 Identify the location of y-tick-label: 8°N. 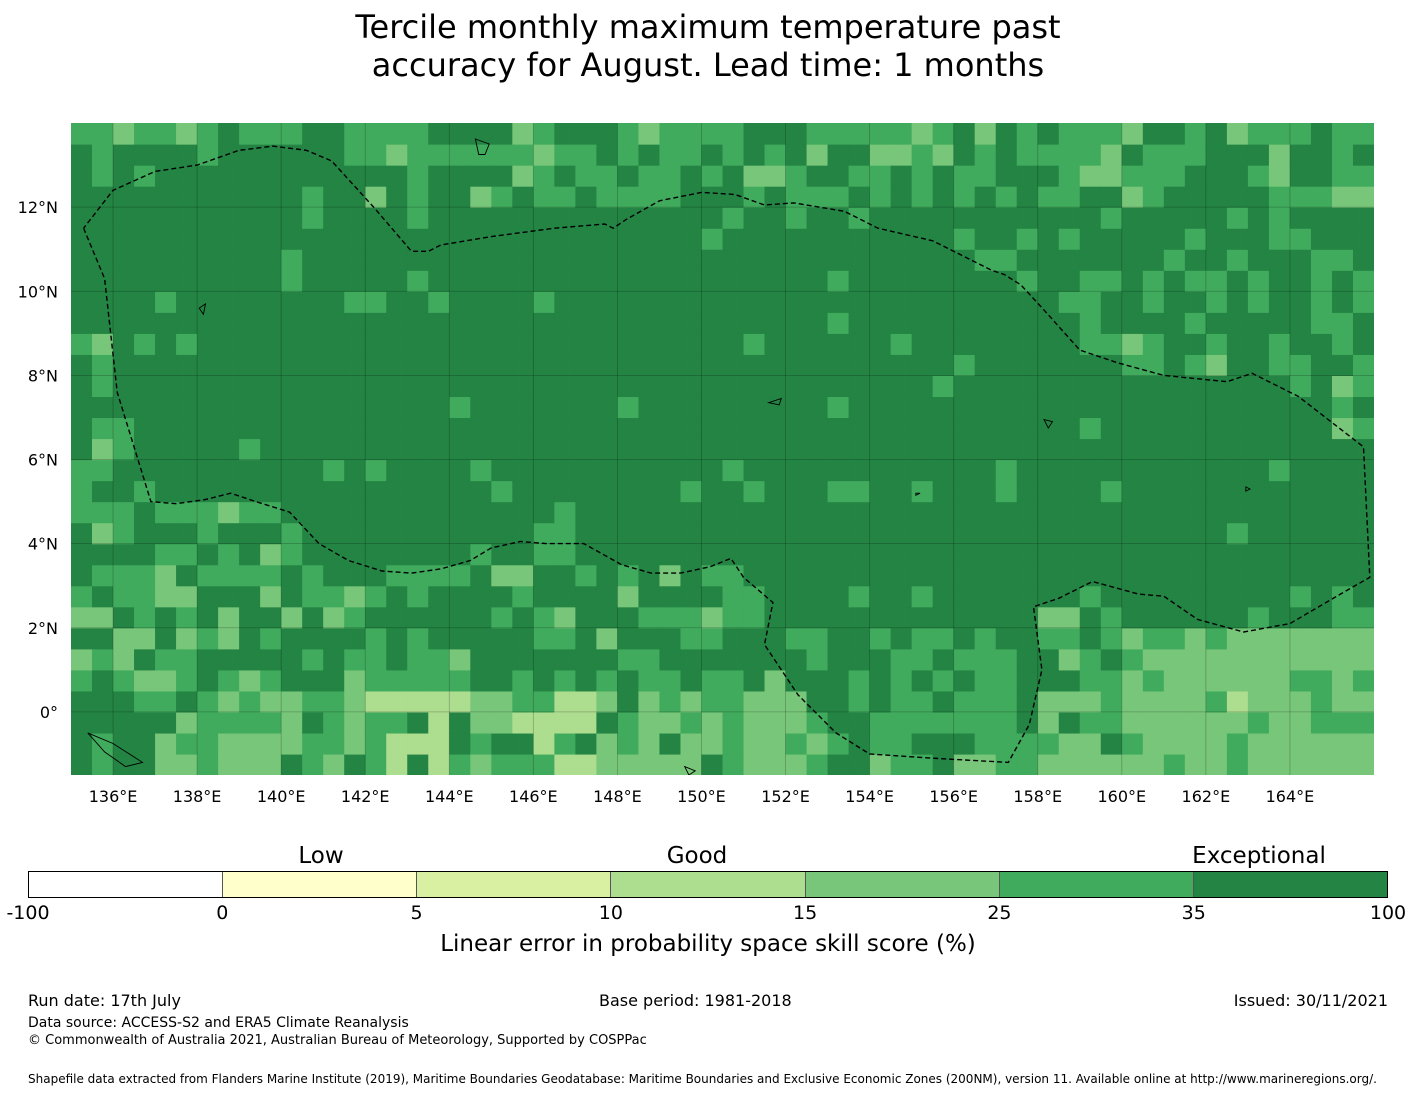
(43, 375).